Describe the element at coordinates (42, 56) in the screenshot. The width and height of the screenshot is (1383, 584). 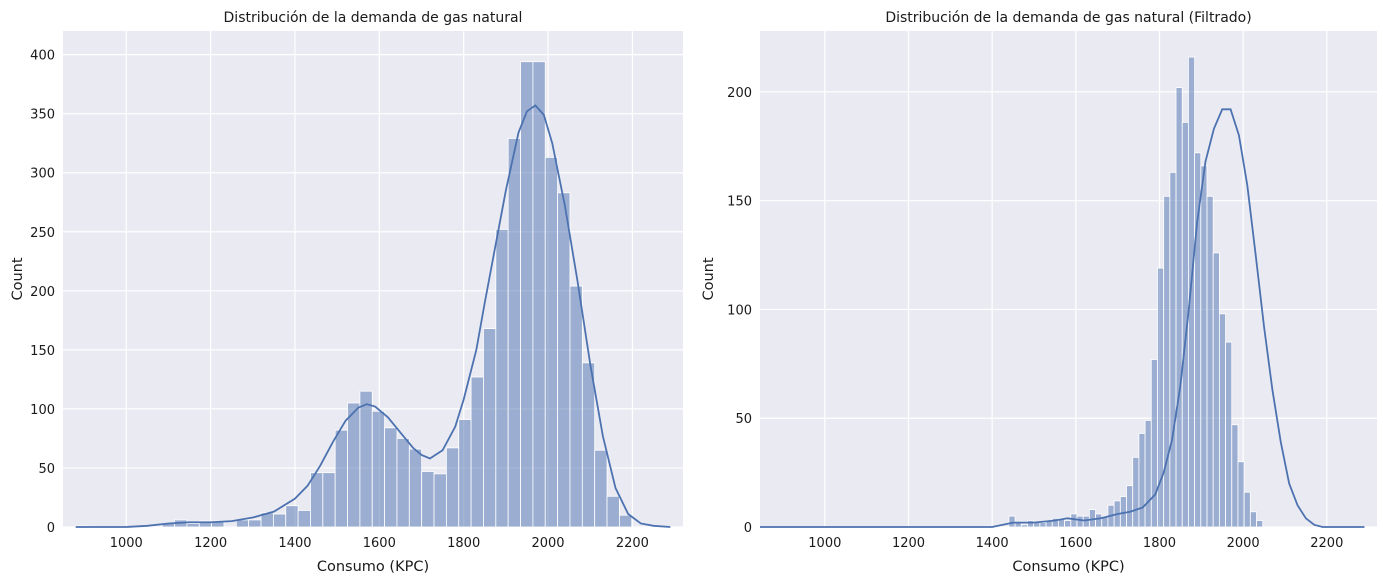
I see `y-tick-label: 400` at that location.